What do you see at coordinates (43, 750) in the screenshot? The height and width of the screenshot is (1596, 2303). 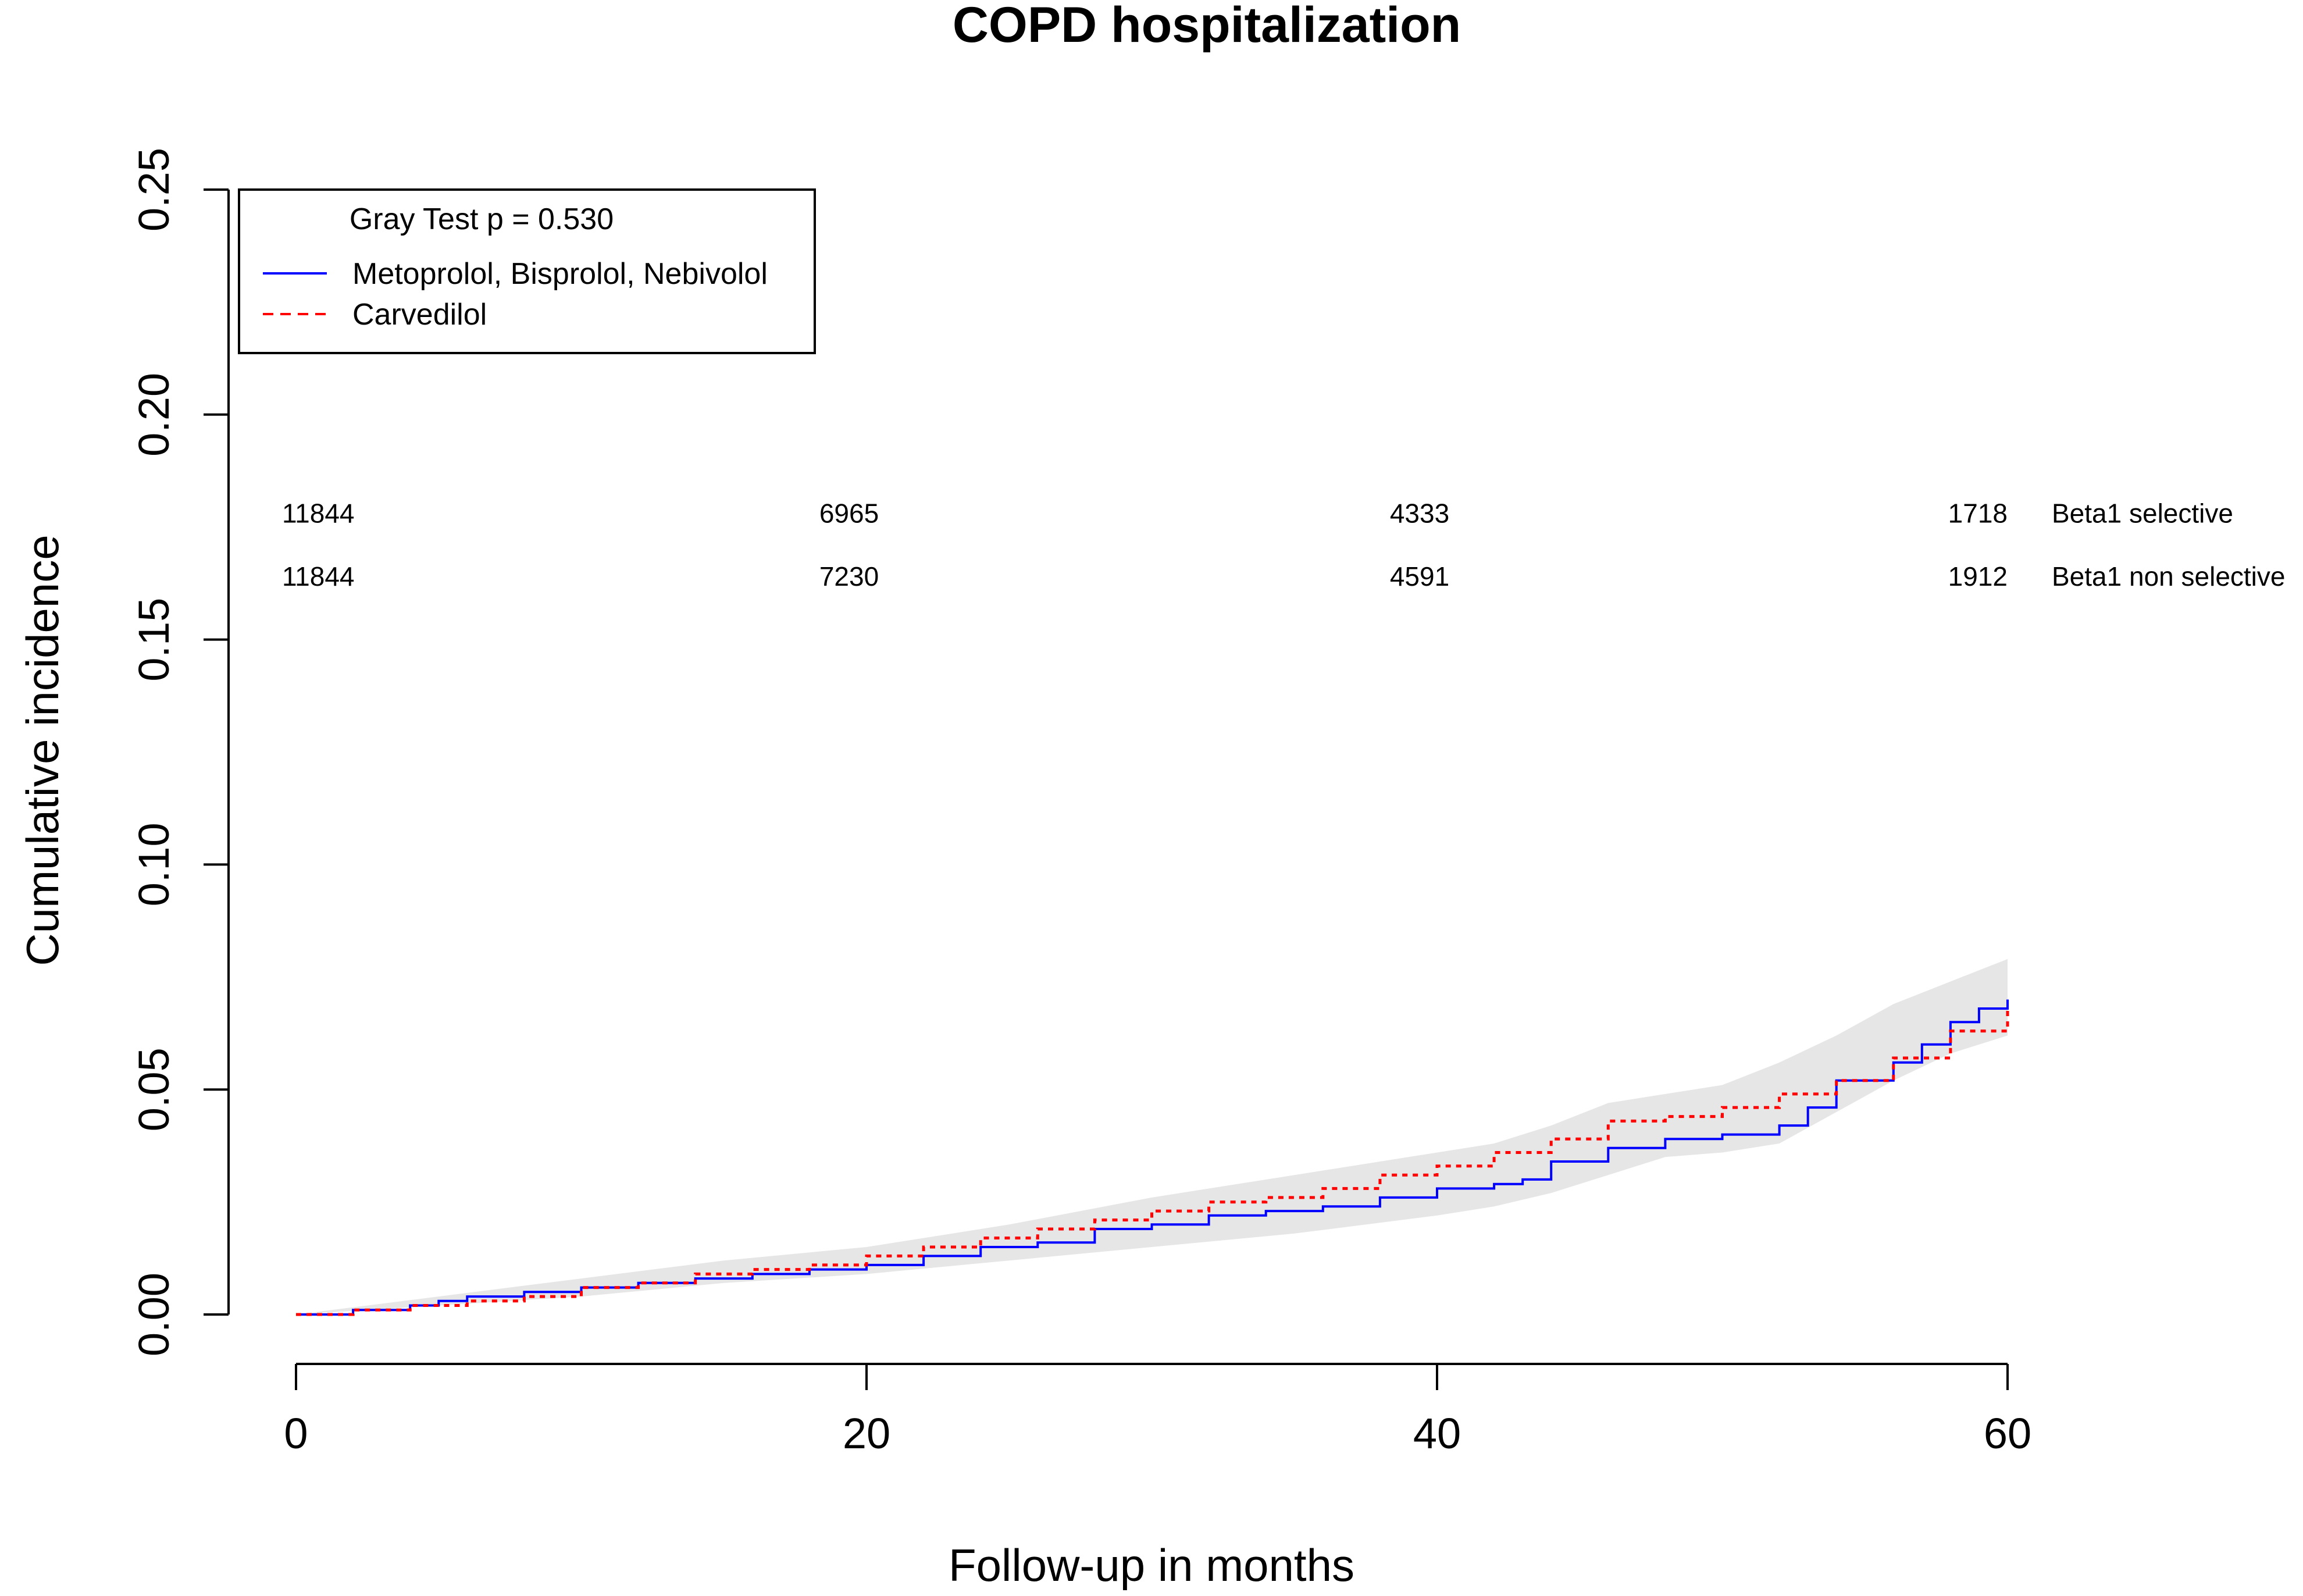 I see `y-axis-label: Cumulative incidence` at bounding box center [43, 750].